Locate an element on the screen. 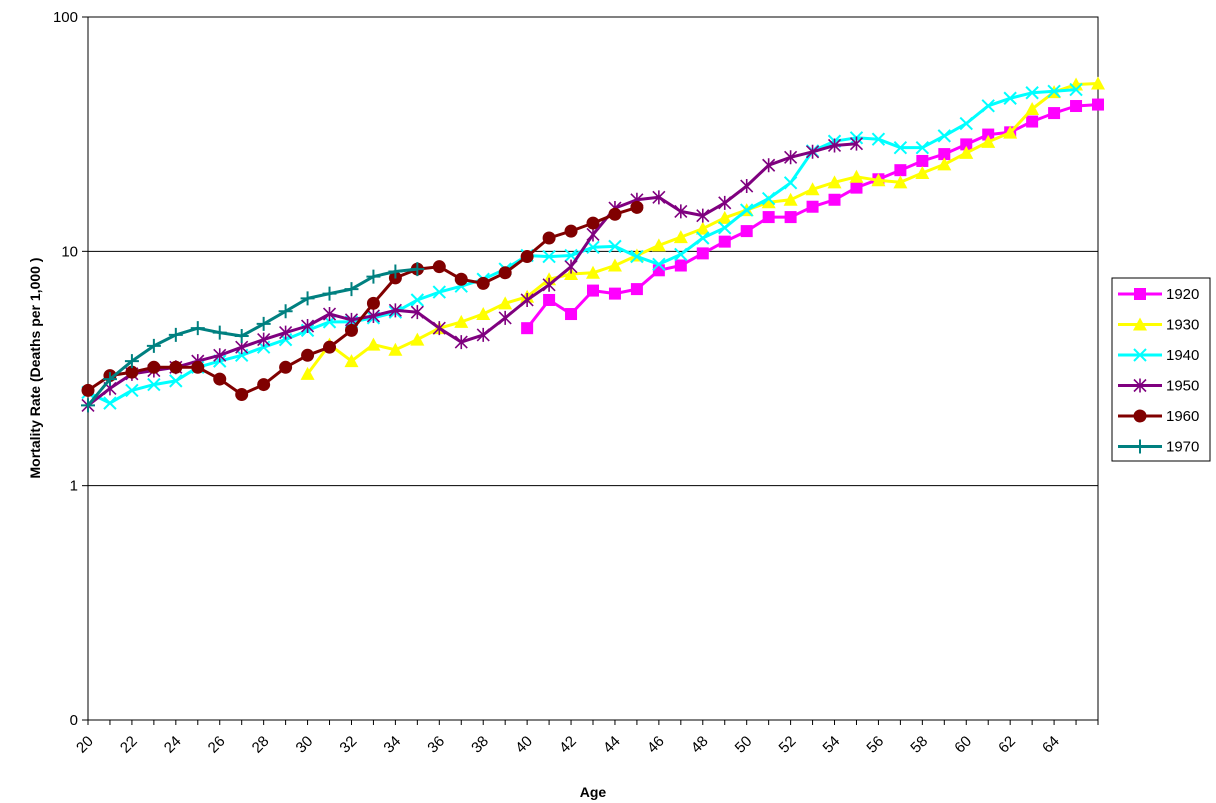 The width and height of the screenshot is (1216, 803). legend-item-1930: 1930 is located at coordinates (1158, 325).